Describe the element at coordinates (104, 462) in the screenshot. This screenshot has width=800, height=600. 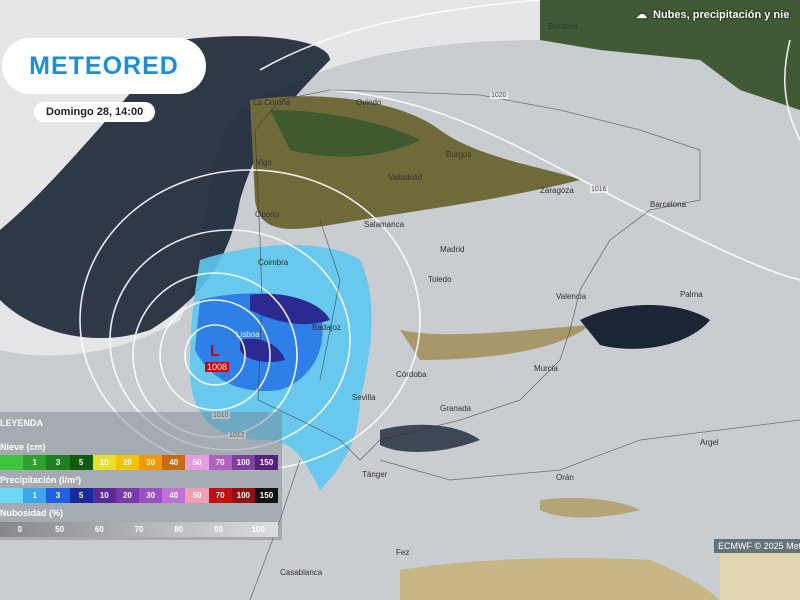
I see `snow-scale-step: 10` at that location.